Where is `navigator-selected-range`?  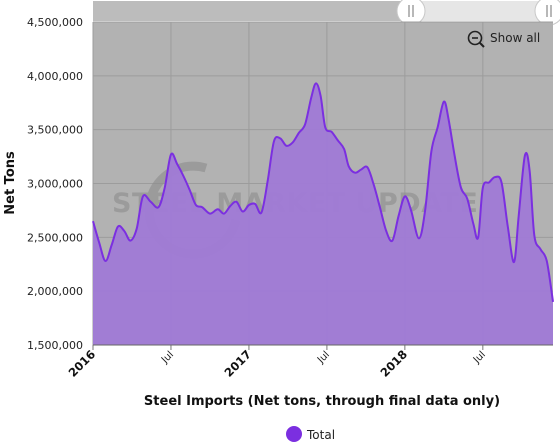
navigator-selected-range is located at coordinates (251, 11).